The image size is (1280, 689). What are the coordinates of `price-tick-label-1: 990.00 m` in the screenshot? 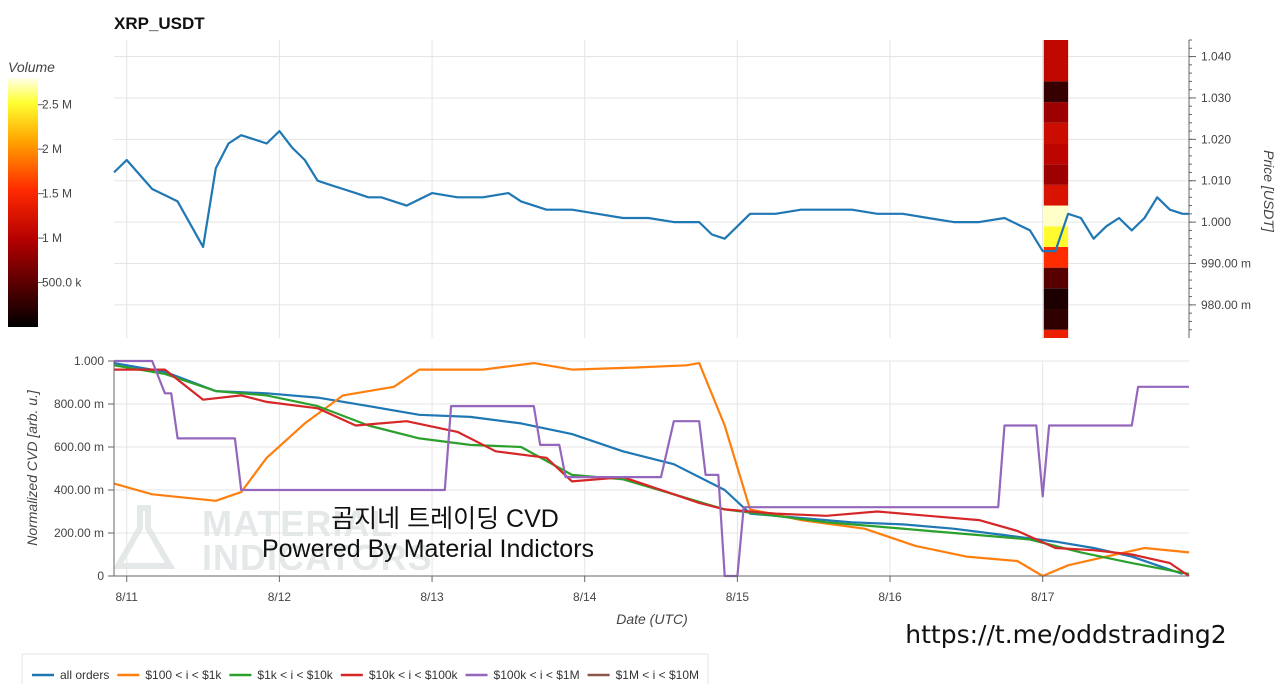 It's located at (1226, 264).